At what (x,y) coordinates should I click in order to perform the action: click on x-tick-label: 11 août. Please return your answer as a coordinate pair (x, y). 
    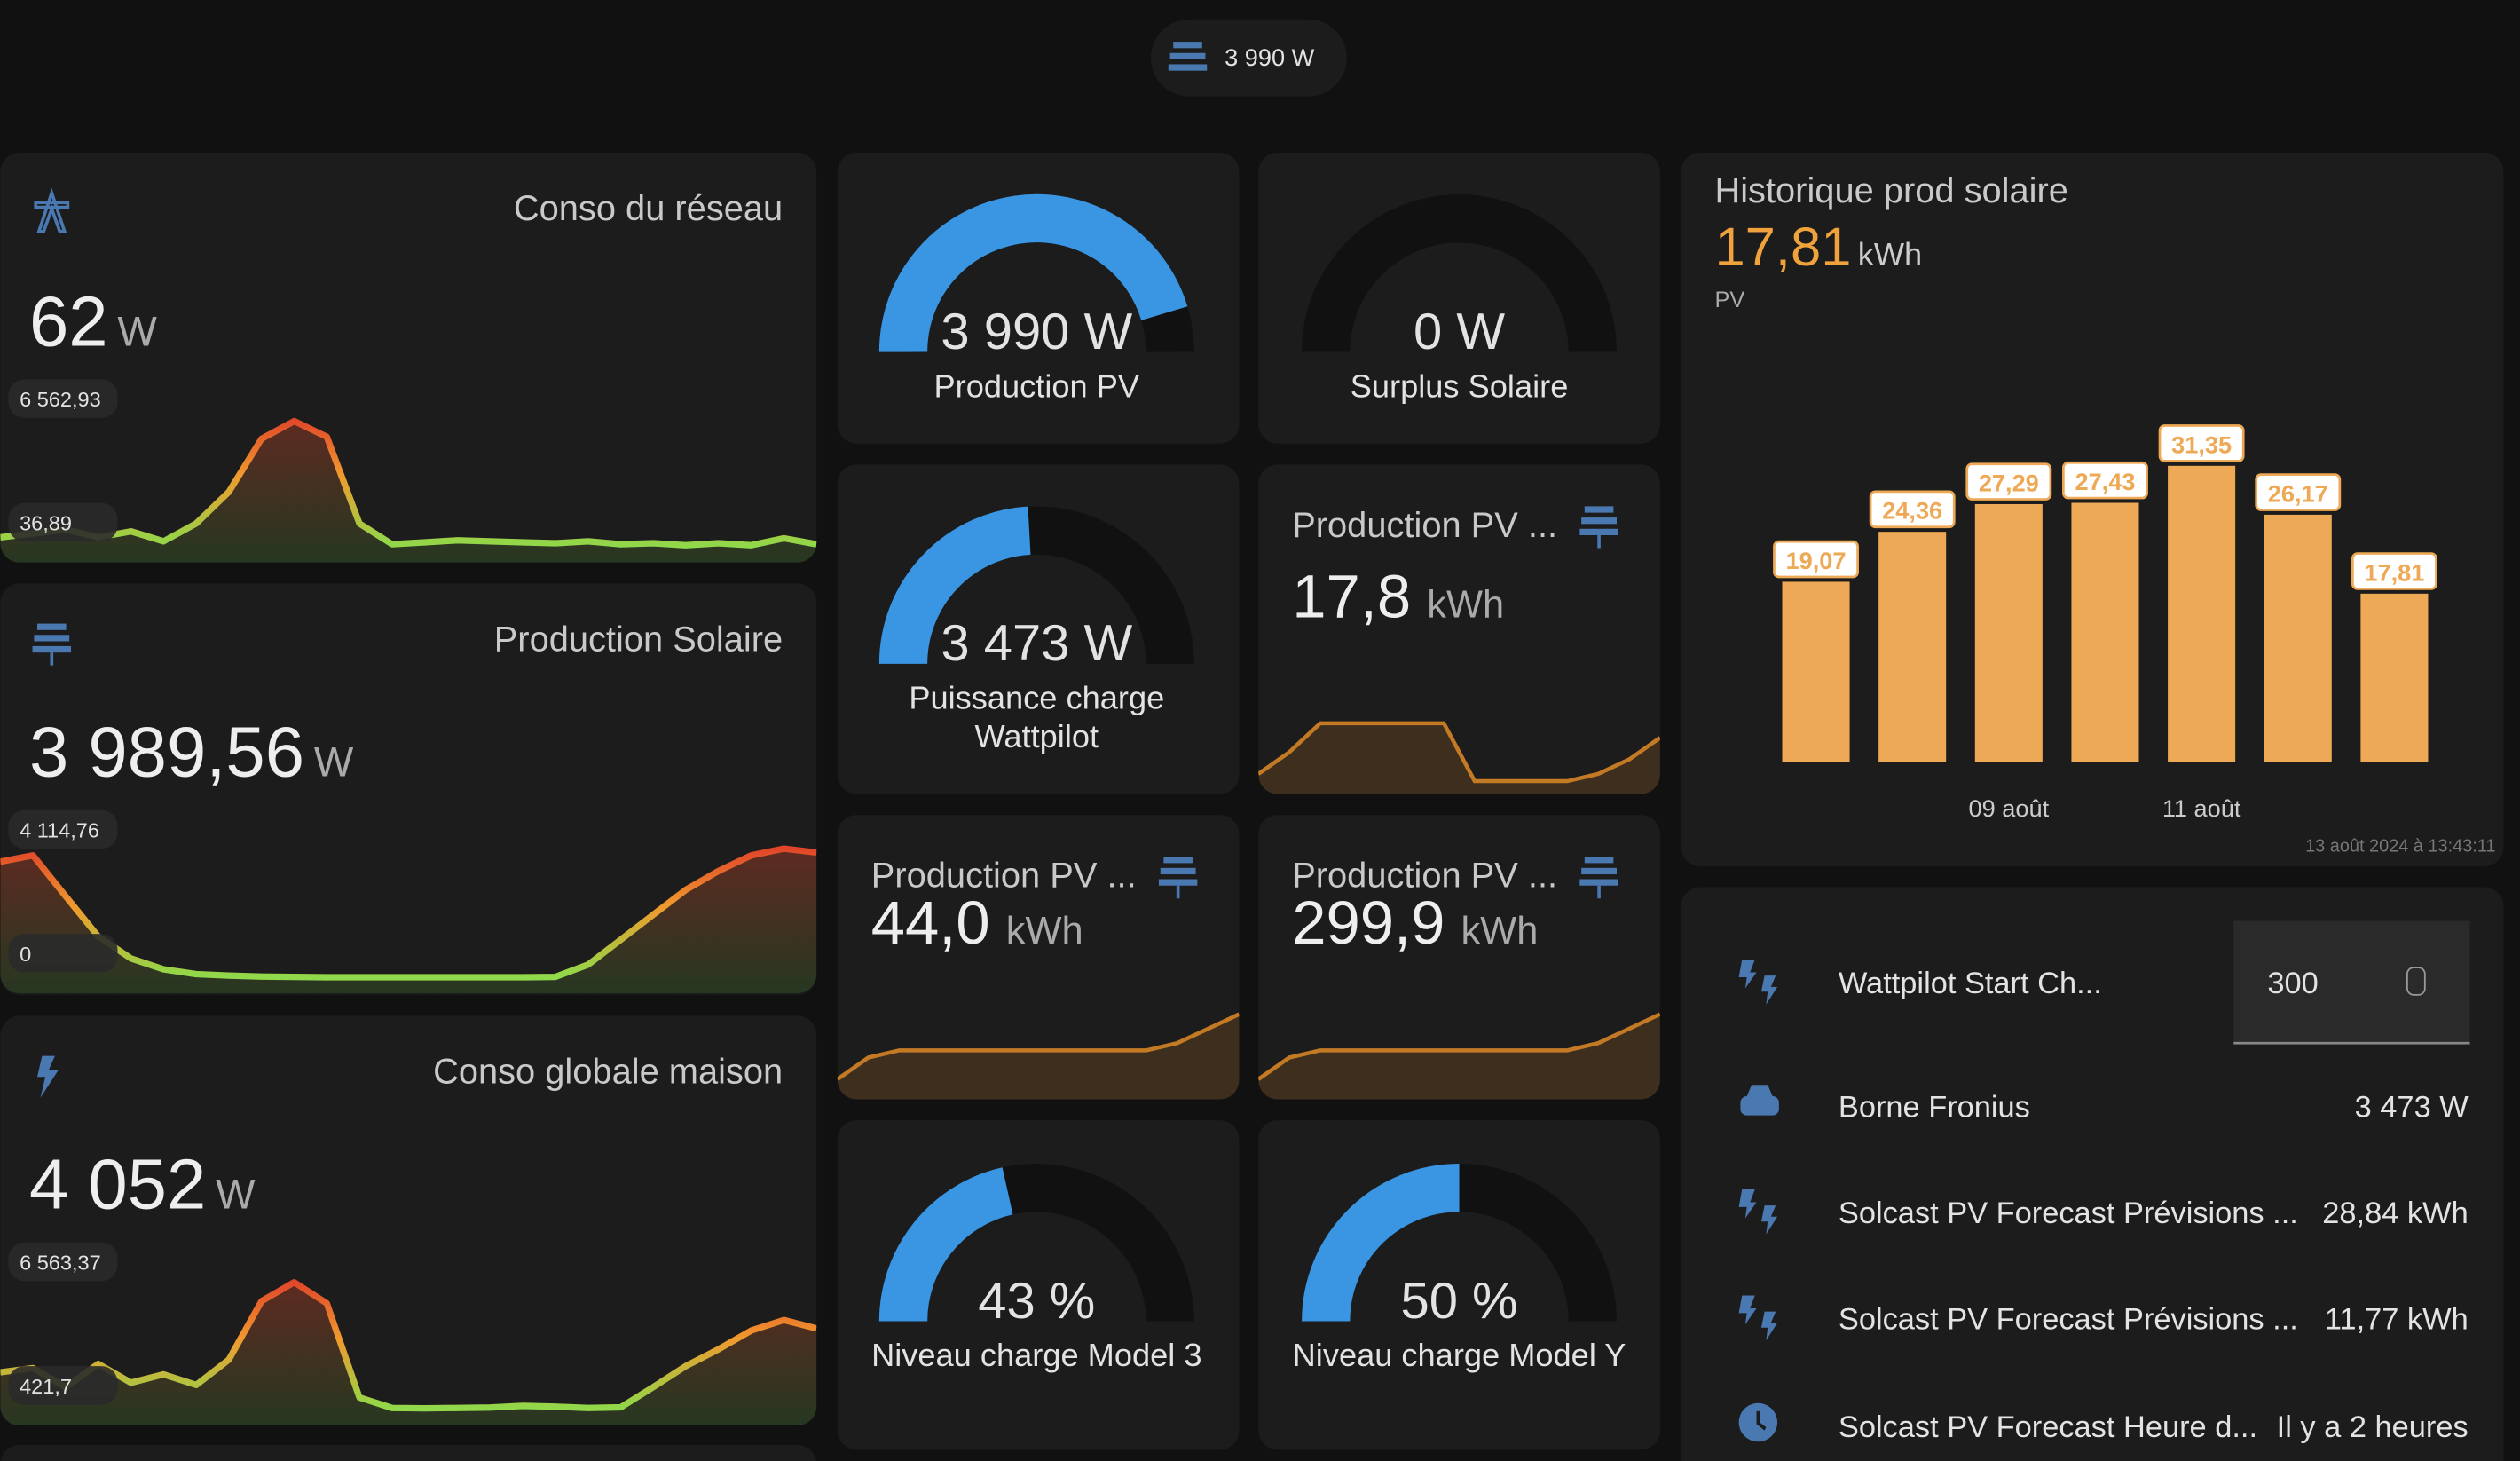
    Looking at the image, I should click on (2201, 808).